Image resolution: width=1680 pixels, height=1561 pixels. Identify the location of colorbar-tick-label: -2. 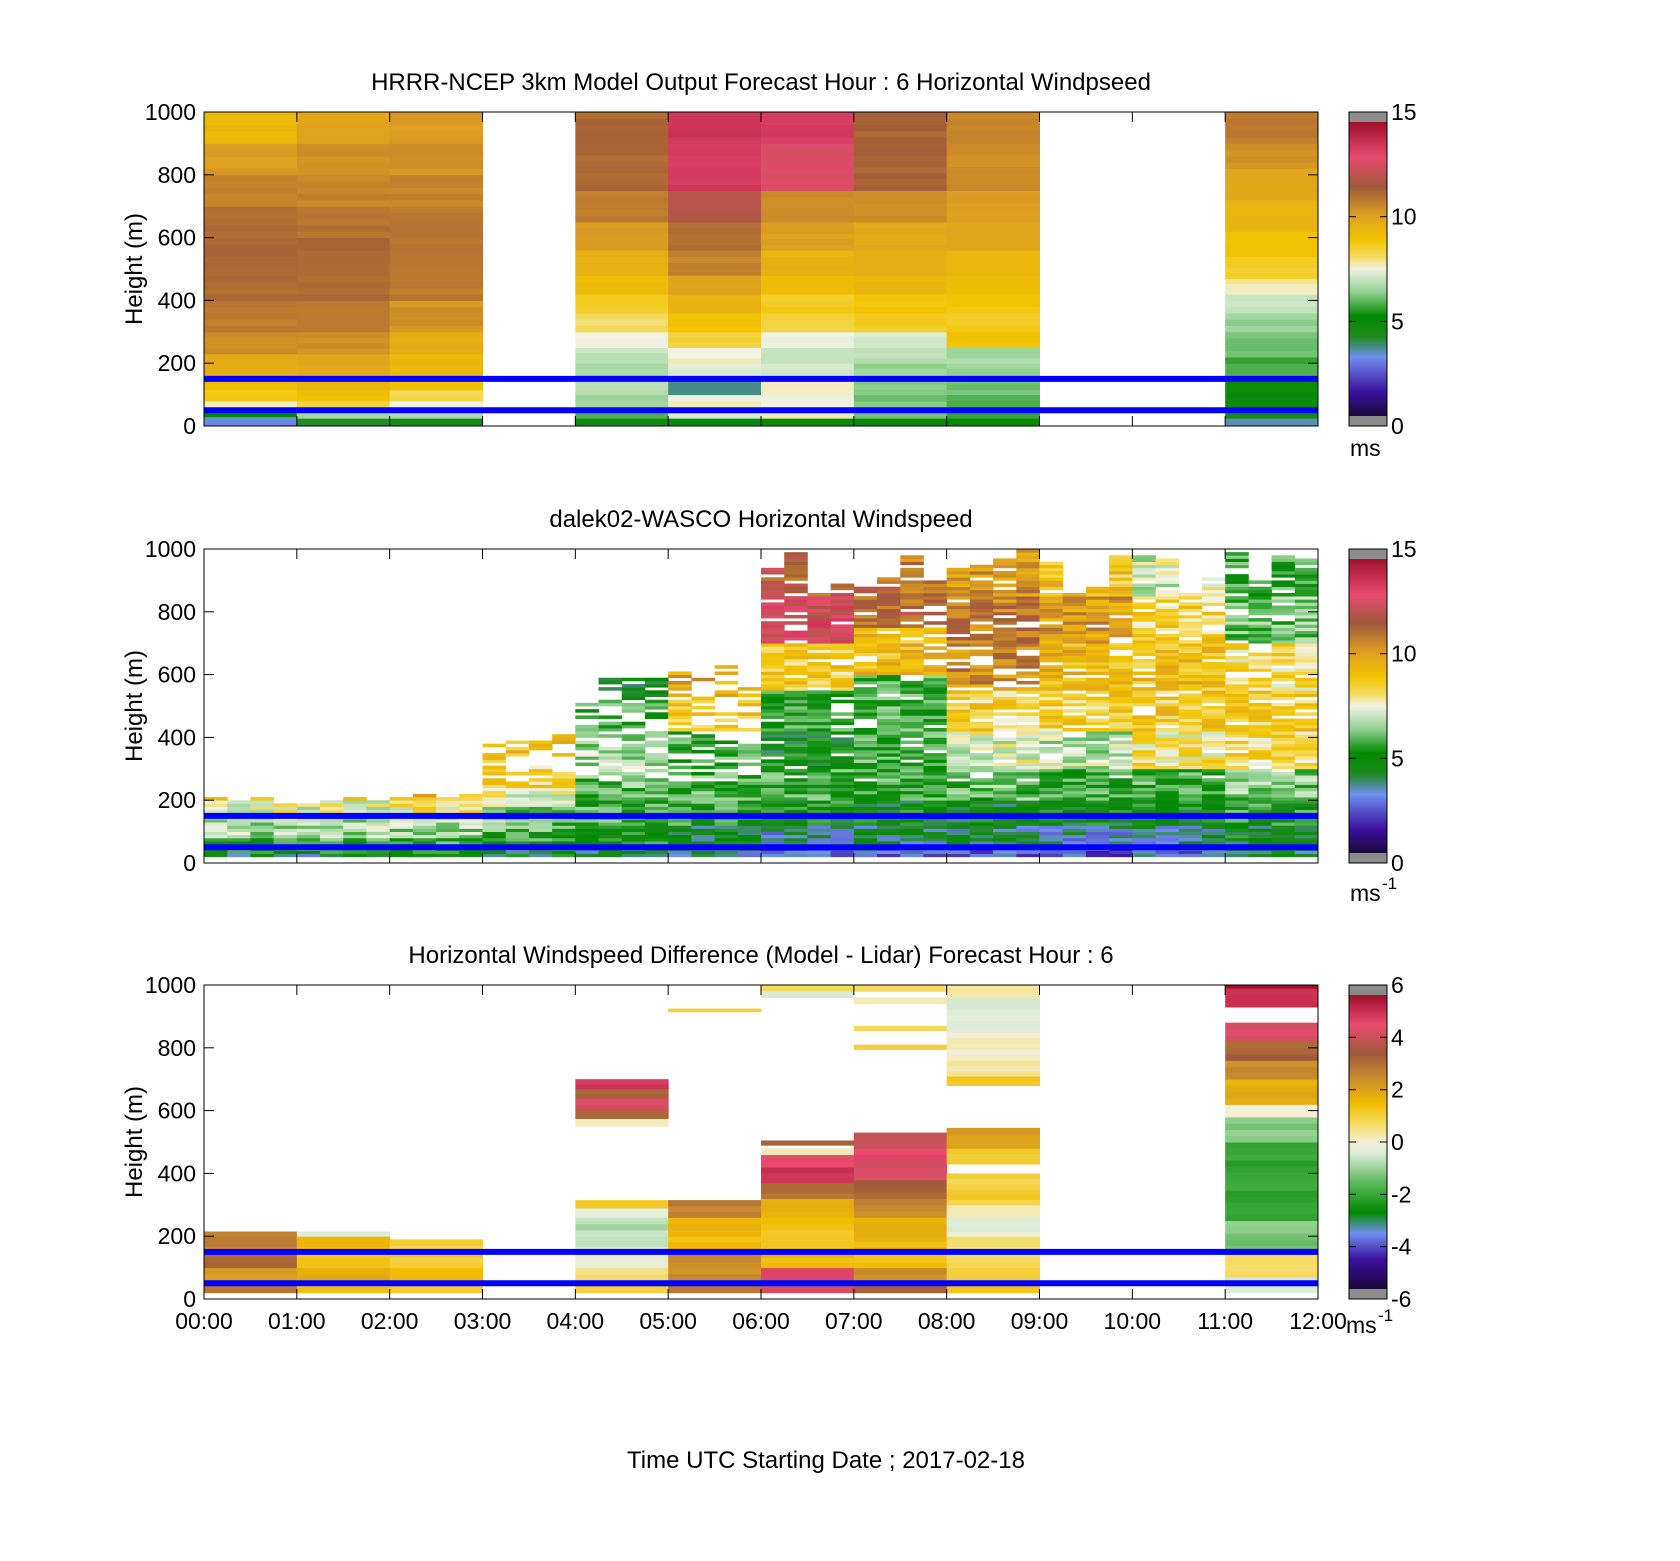
(1401, 1194).